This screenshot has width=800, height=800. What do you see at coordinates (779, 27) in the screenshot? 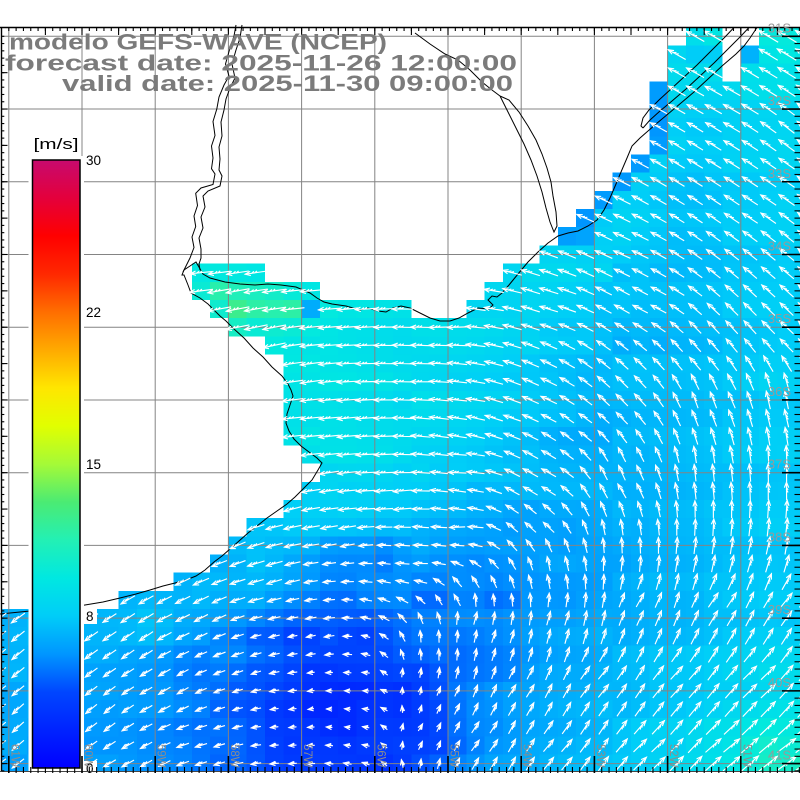
I see `svg-text: 31S` at bounding box center [779, 27].